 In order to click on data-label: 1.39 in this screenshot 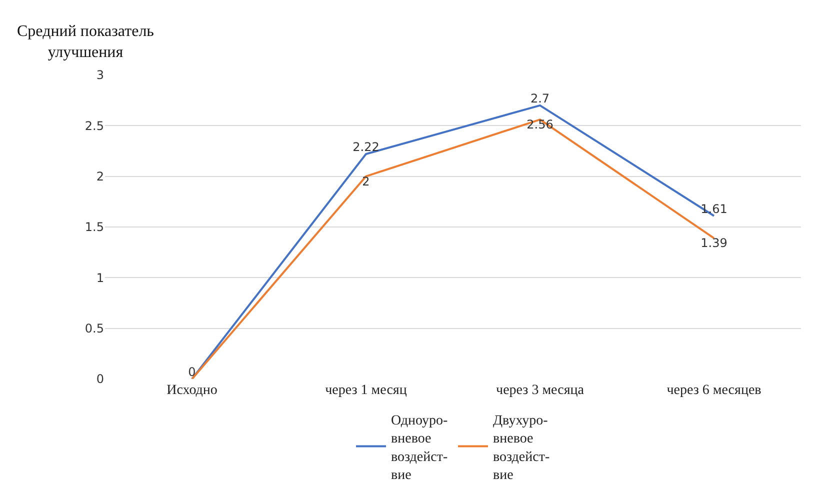, I will do `click(714, 243)`.